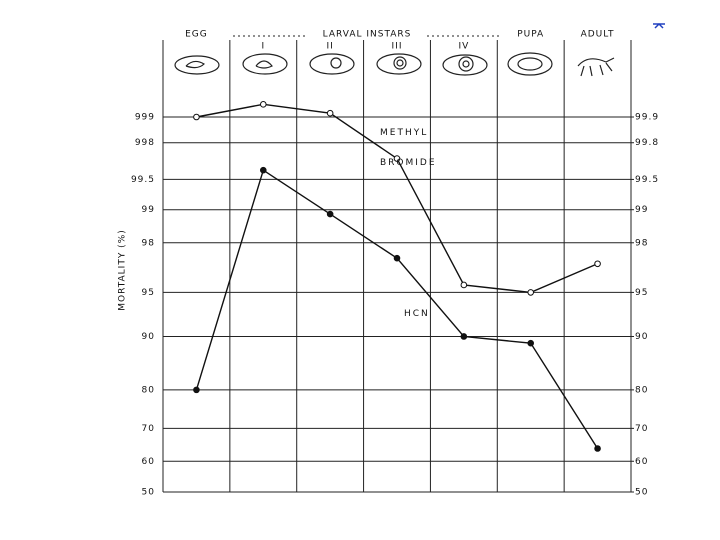 The image size is (720, 540). I want to click on y2-tick-label: 98, so click(641, 243).